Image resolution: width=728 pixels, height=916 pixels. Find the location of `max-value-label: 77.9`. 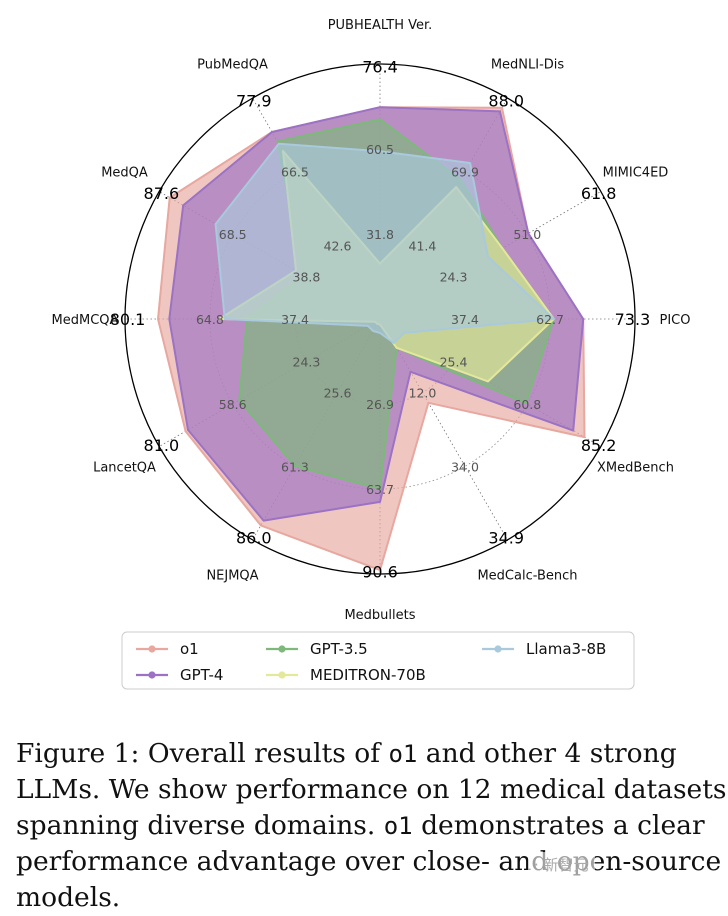

max-value-label: 77.9 is located at coordinates (254, 100).